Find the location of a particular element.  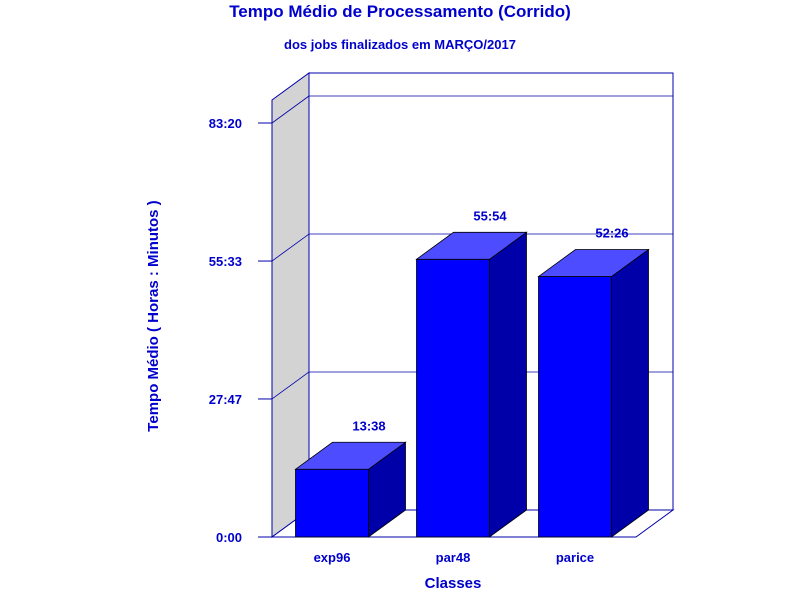

y-tick-label: 27:47 is located at coordinates (225, 399).